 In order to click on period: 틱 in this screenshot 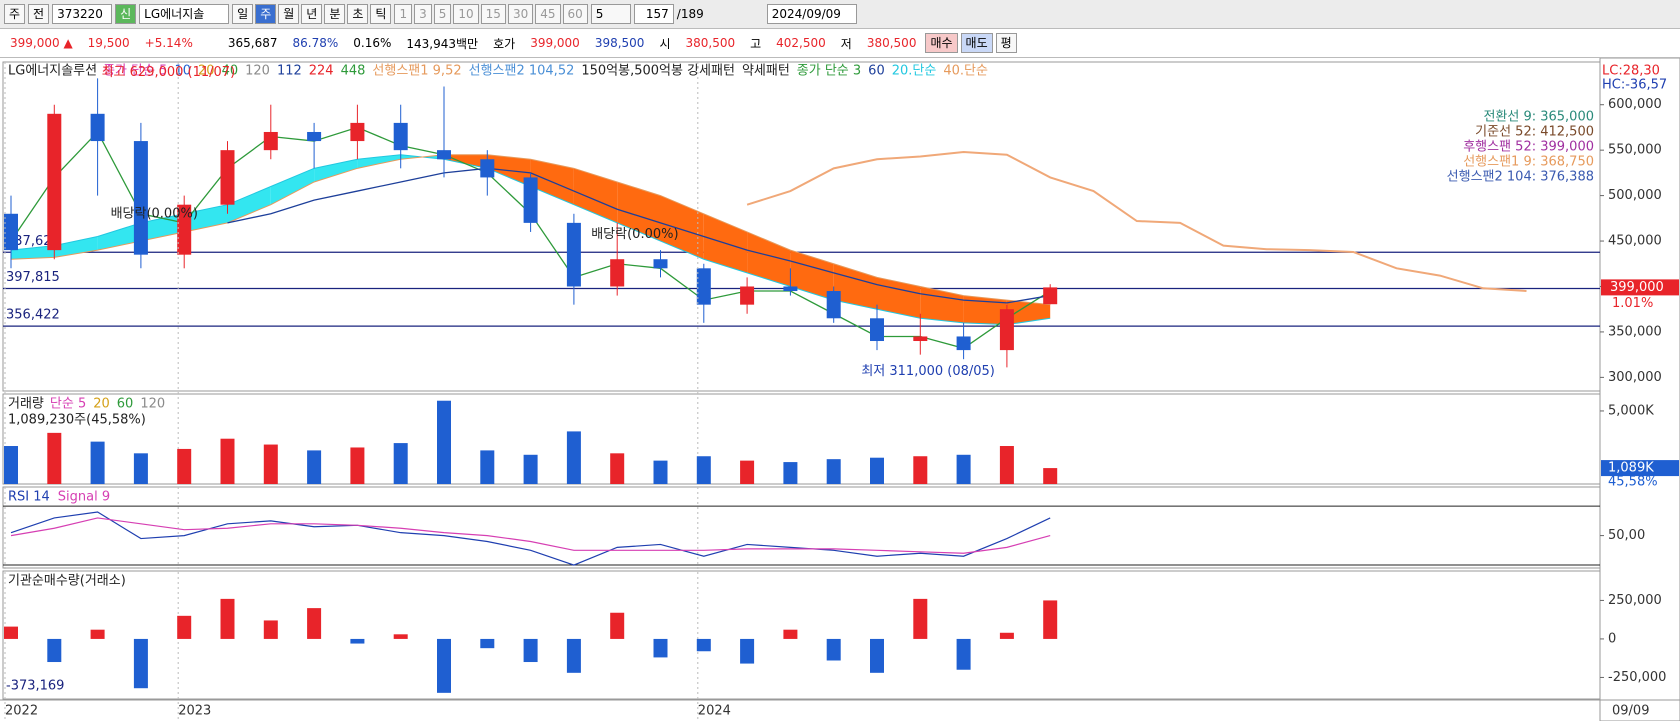, I will do `click(381, 14)`.